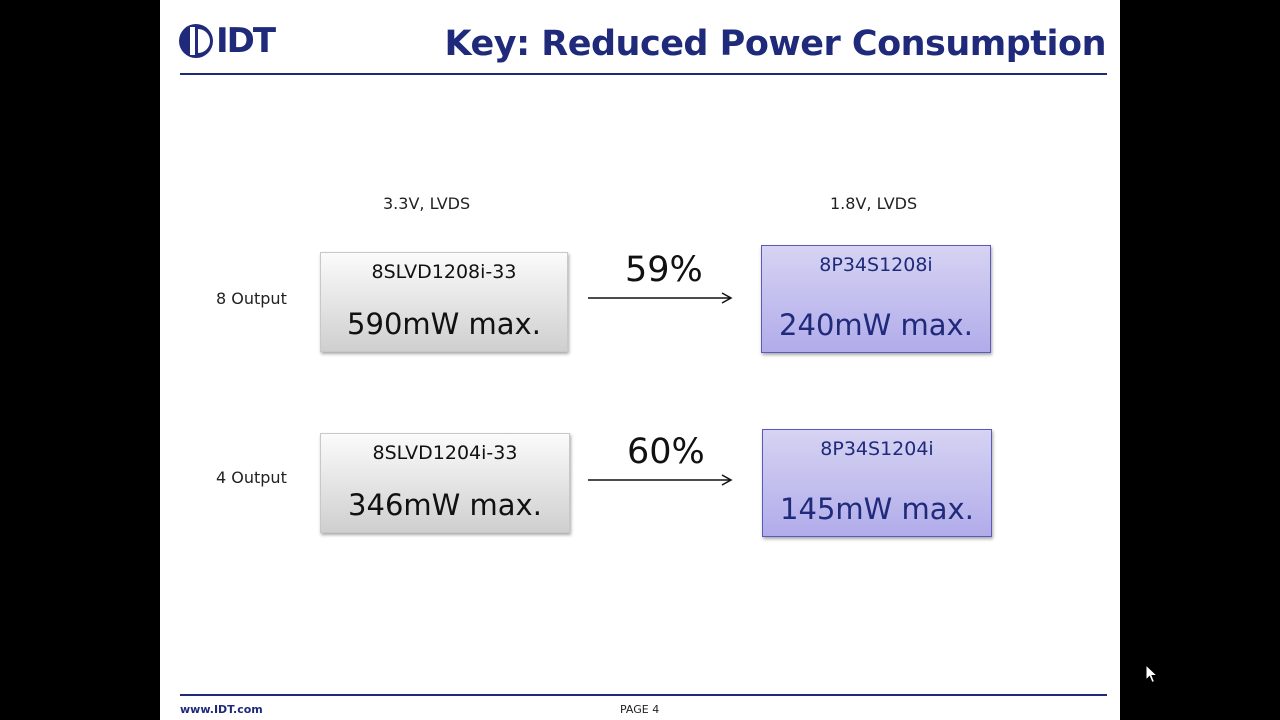 Image resolution: width=1280 pixels, height=720 pixels. What do you see at coordinates (445, 505) in the screenshot?
I see `old-part-power: 346mW max.` at bounding box center [445, 505].